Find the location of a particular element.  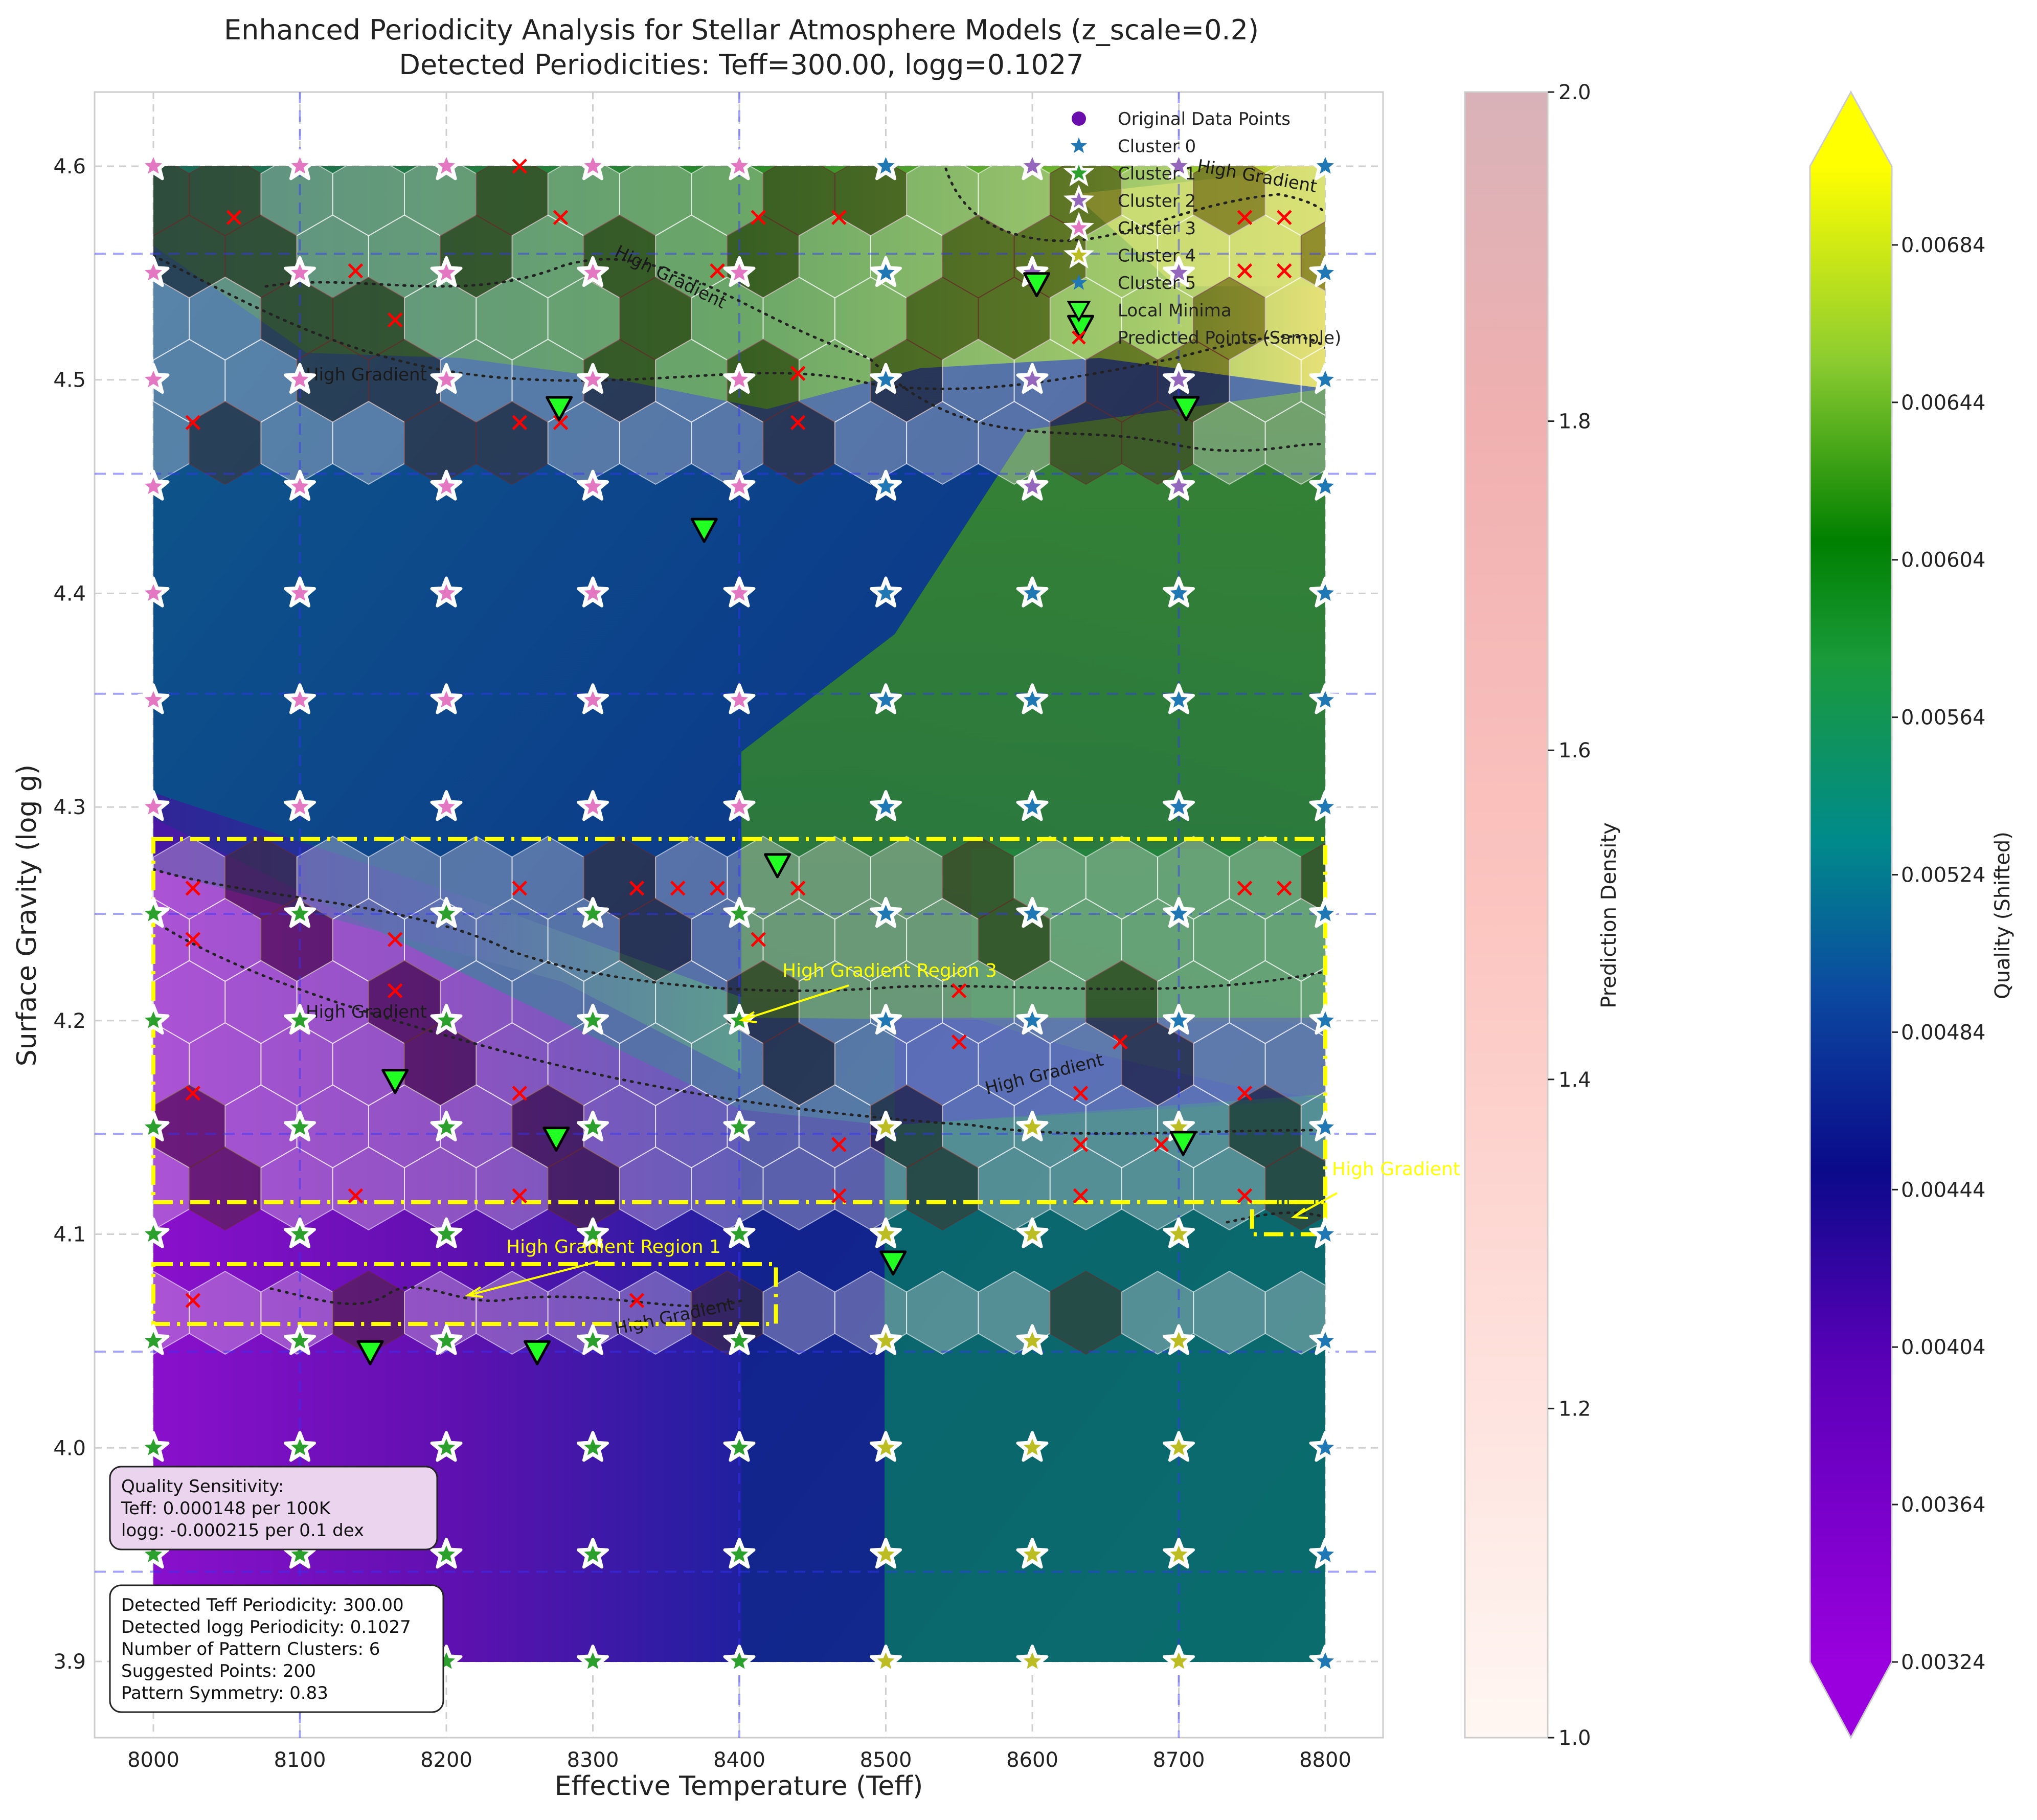

density-colorbar-ticks: 1.0 1.2 1.4 1.6 1.8 2.0 is located at coordinates (1569, 915).